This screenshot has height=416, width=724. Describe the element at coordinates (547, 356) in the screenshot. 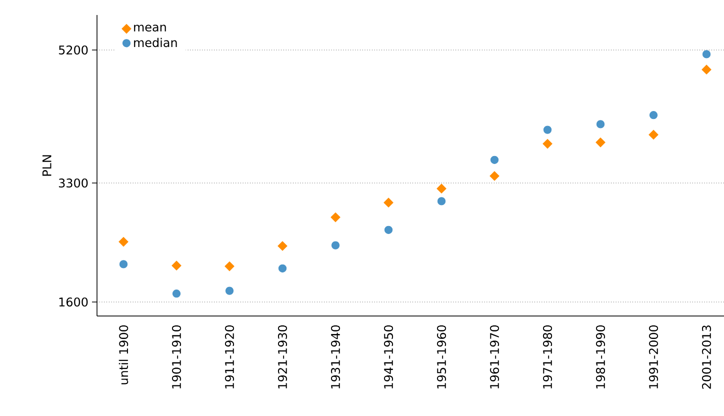

I see `x-tick-label: 1971-1980` at that location.